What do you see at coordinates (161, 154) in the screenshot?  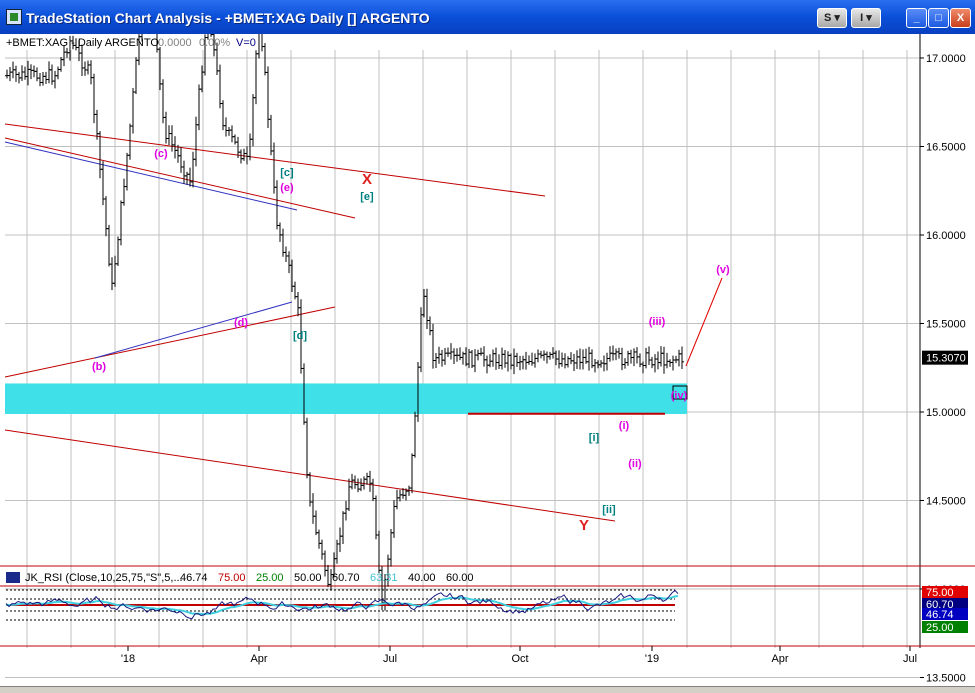 I see `wave-label: (c)` at bounding box center [161, 154].